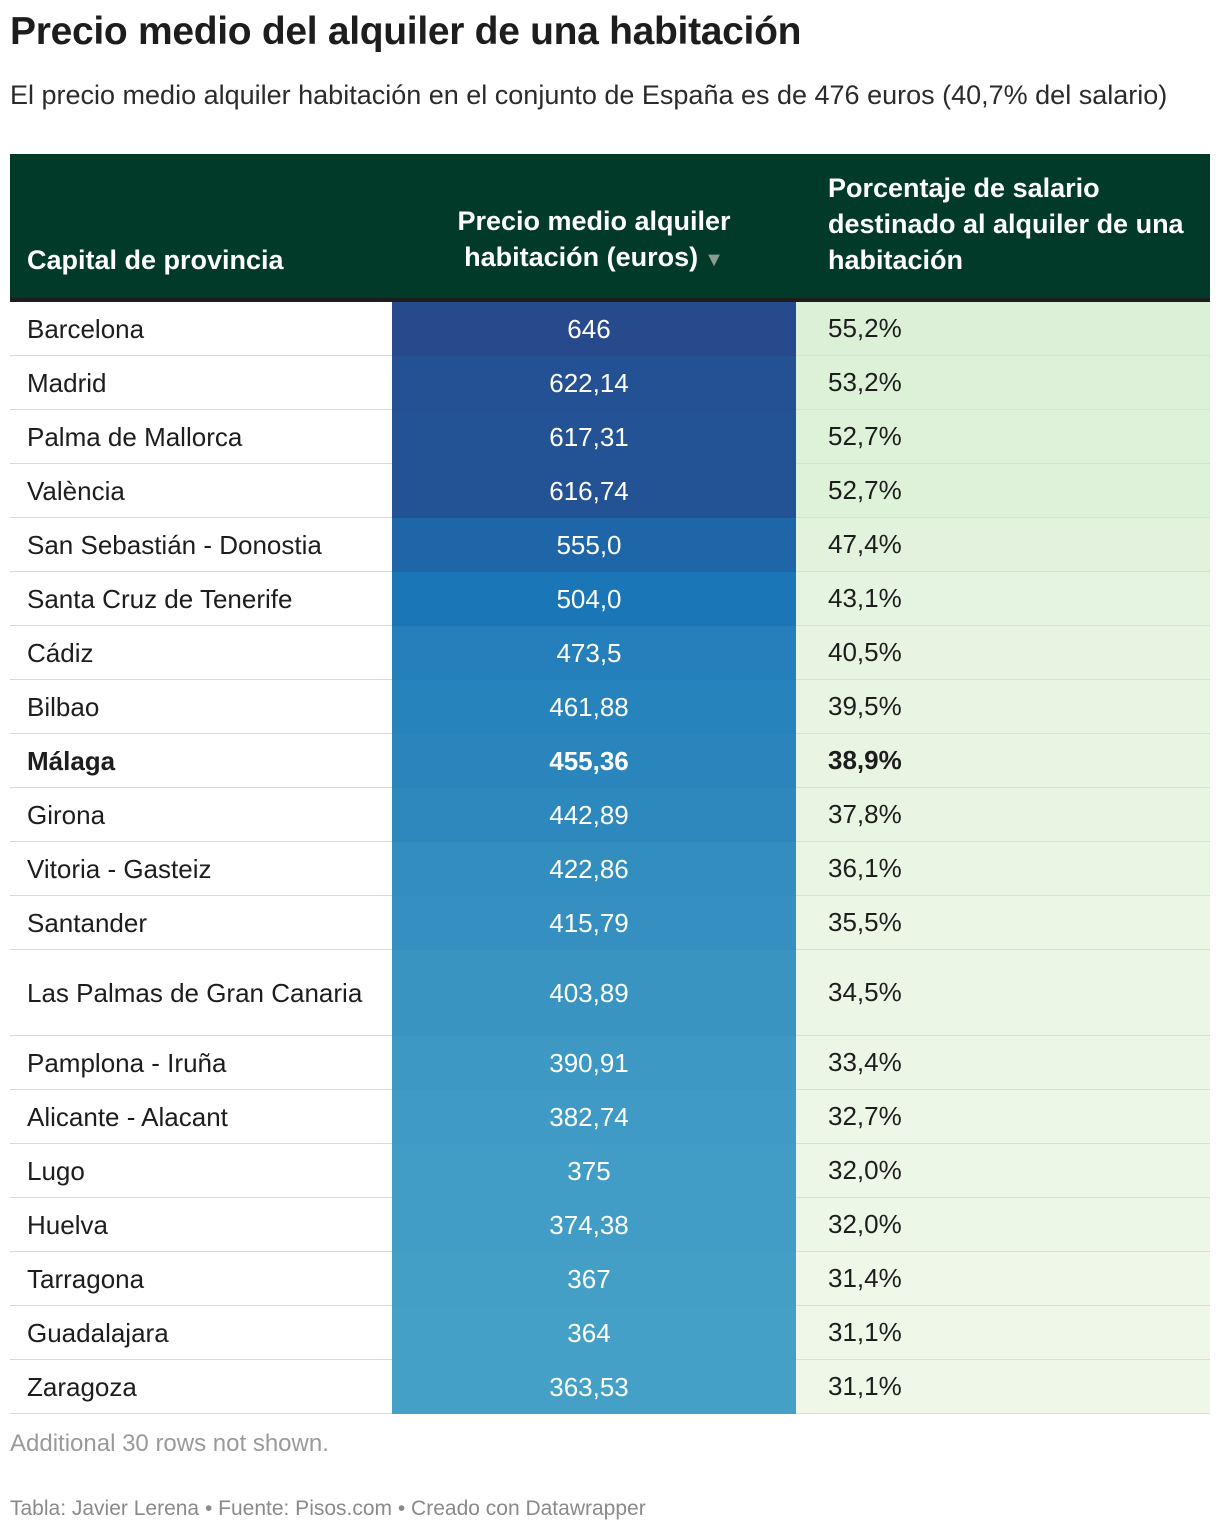 This screenshot has width=1220, height=1534. Describe the element at coordinates (1003, 329) in the screenshot. I see `cell-percentage: 55,2%` at that location.